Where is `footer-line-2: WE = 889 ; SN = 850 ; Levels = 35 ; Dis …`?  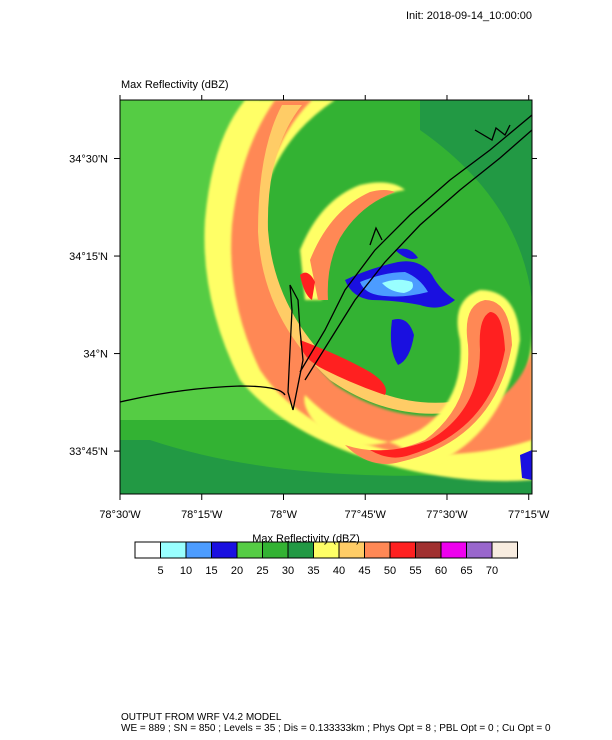 footer-line-2: WE = 889 ; SN = 850 ; Levels = 35 ; Dis … is located at coordinates (336, 728).